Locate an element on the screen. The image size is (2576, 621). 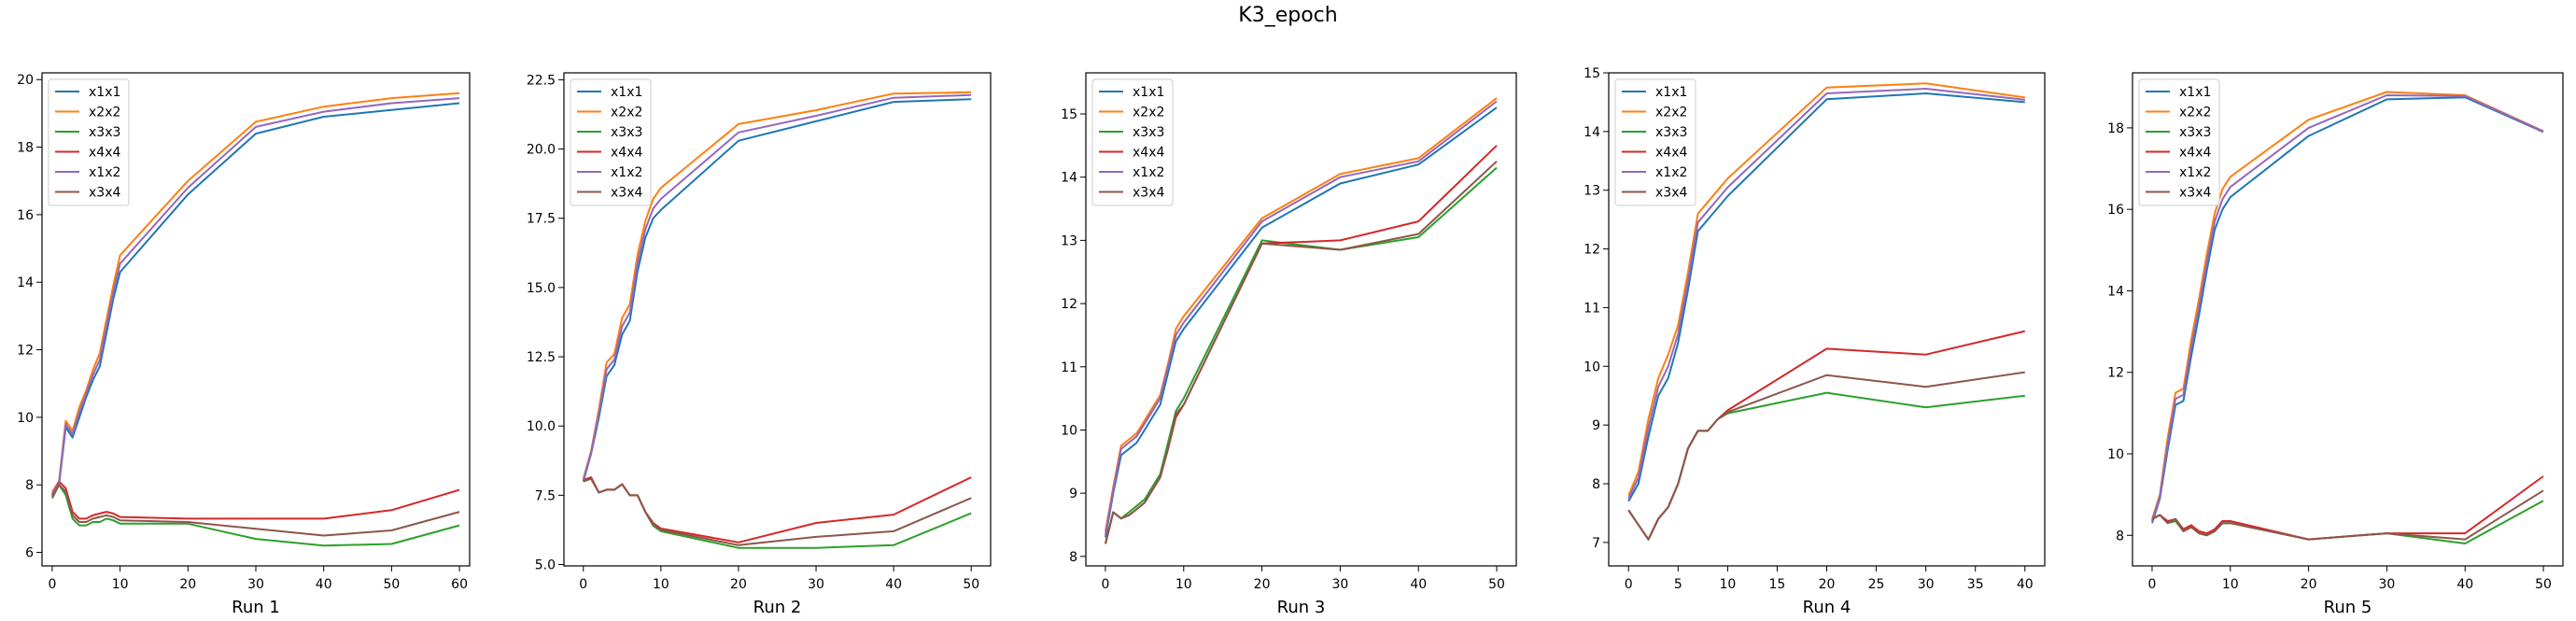
y-tick-label: 17.5 is located at coordinates (541, 220).